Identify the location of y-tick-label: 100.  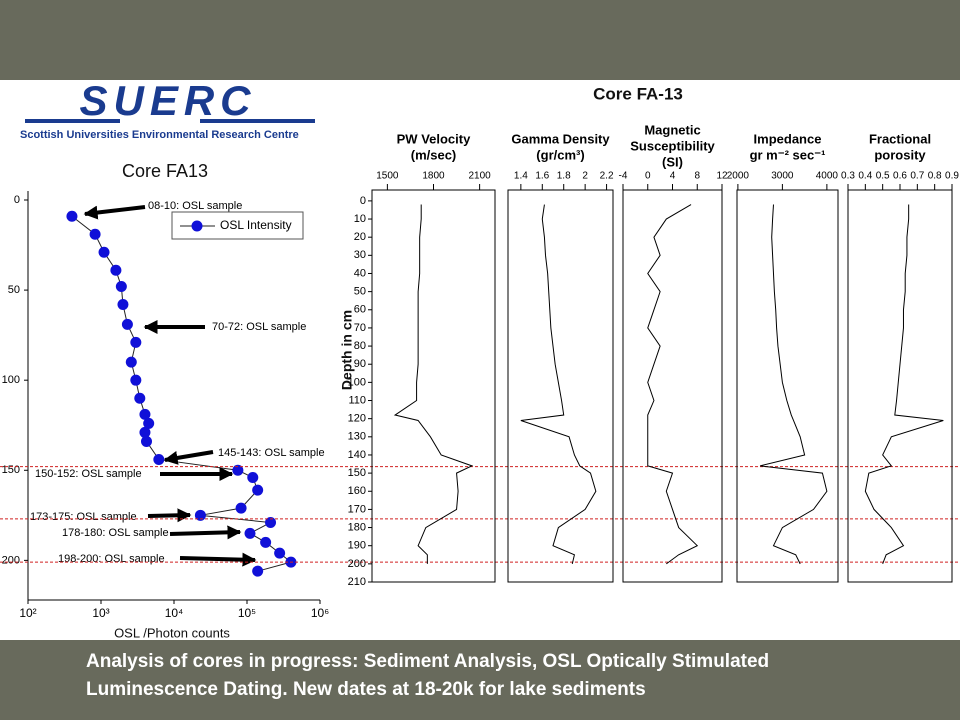
(11, 380).